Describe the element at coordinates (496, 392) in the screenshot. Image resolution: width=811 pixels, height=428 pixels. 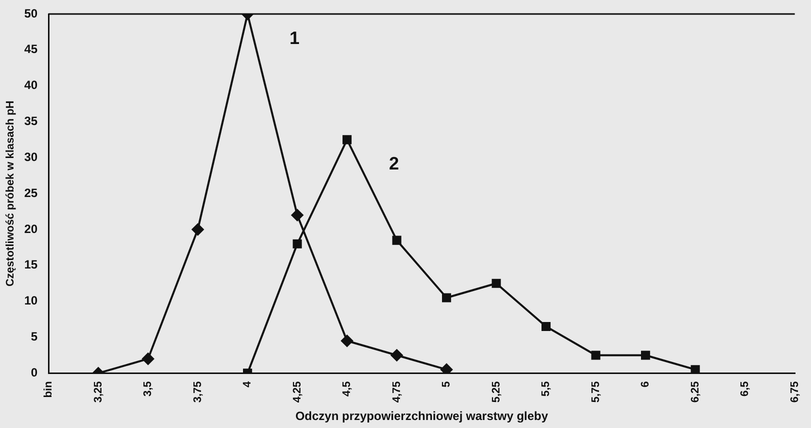
I see `x-tick-label: 5,25` at that location.